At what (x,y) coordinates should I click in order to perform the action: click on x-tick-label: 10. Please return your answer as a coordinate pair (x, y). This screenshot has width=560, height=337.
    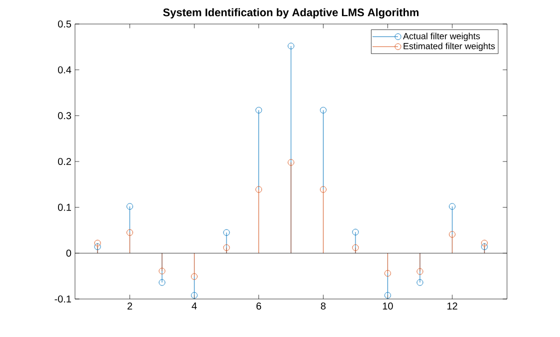
    Looking at the image, I should click on (387, 306).